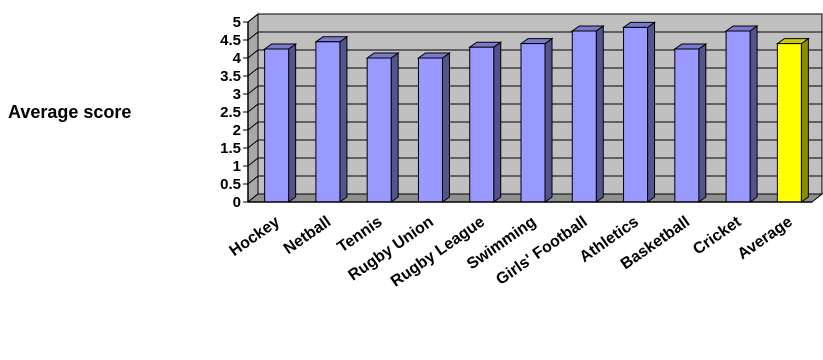  I want to click on y-tick-label: 4, so click(237, 58).